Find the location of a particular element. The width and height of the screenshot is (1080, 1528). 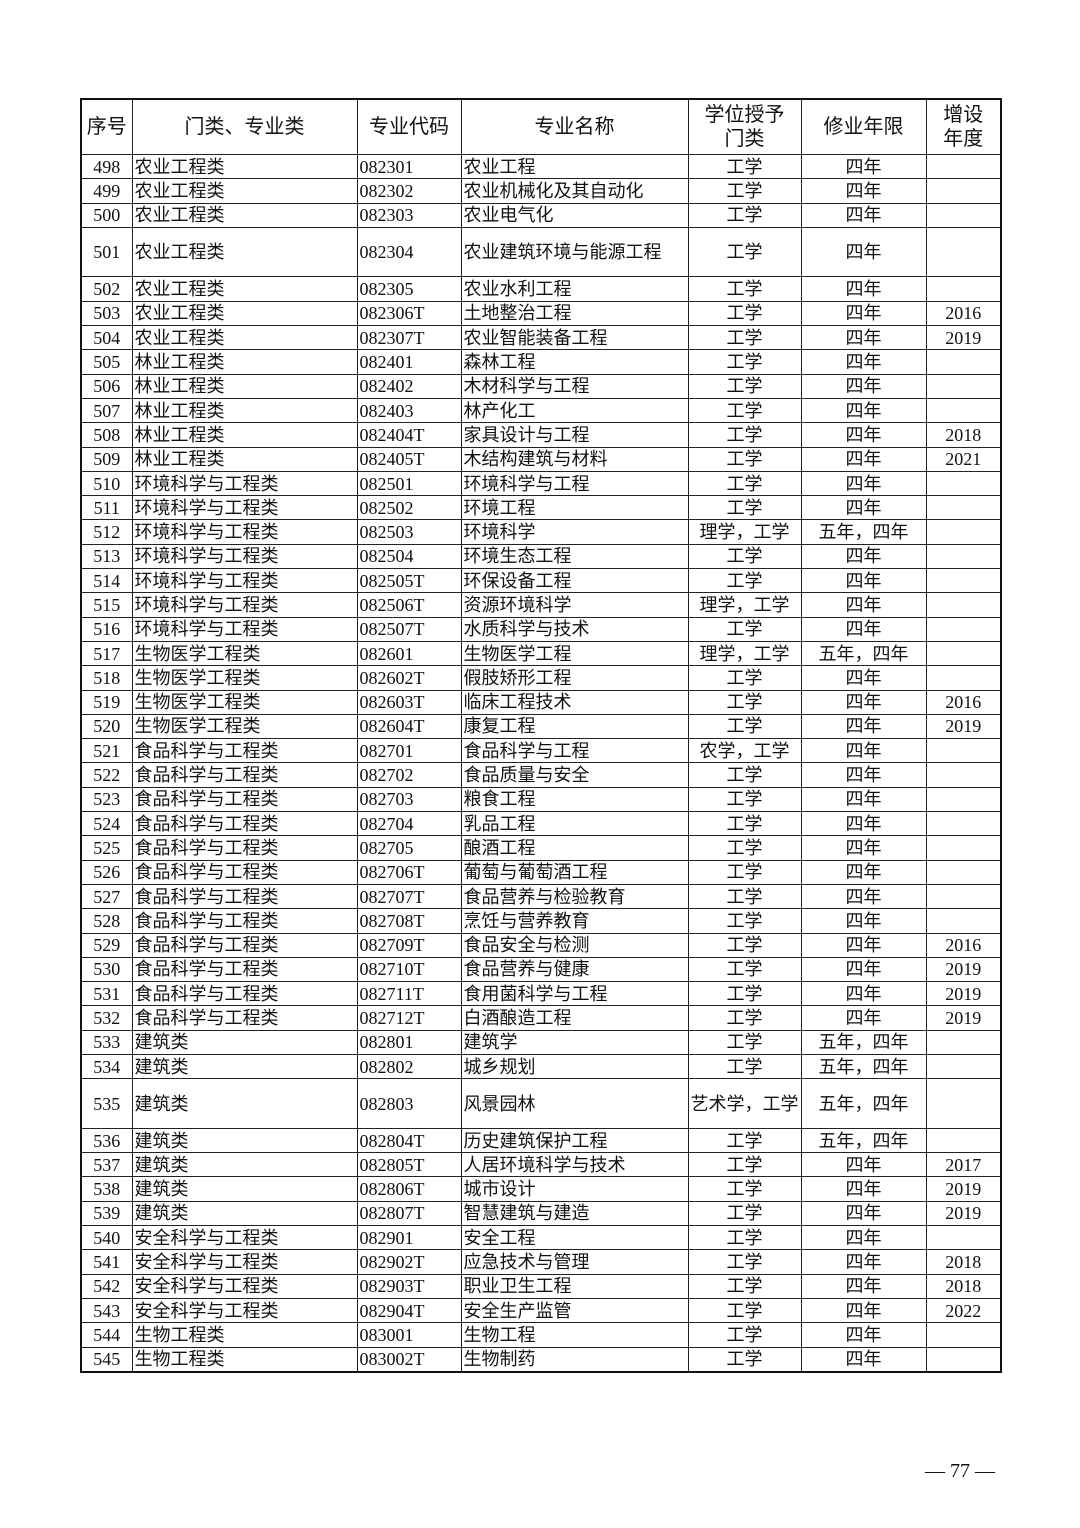

row-name: 木结构建筑与材料 is located at coordinates (574, 459).